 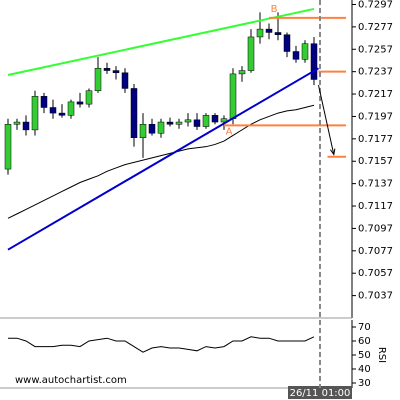 I want to click on trend-line, so click(x=161, y=41).